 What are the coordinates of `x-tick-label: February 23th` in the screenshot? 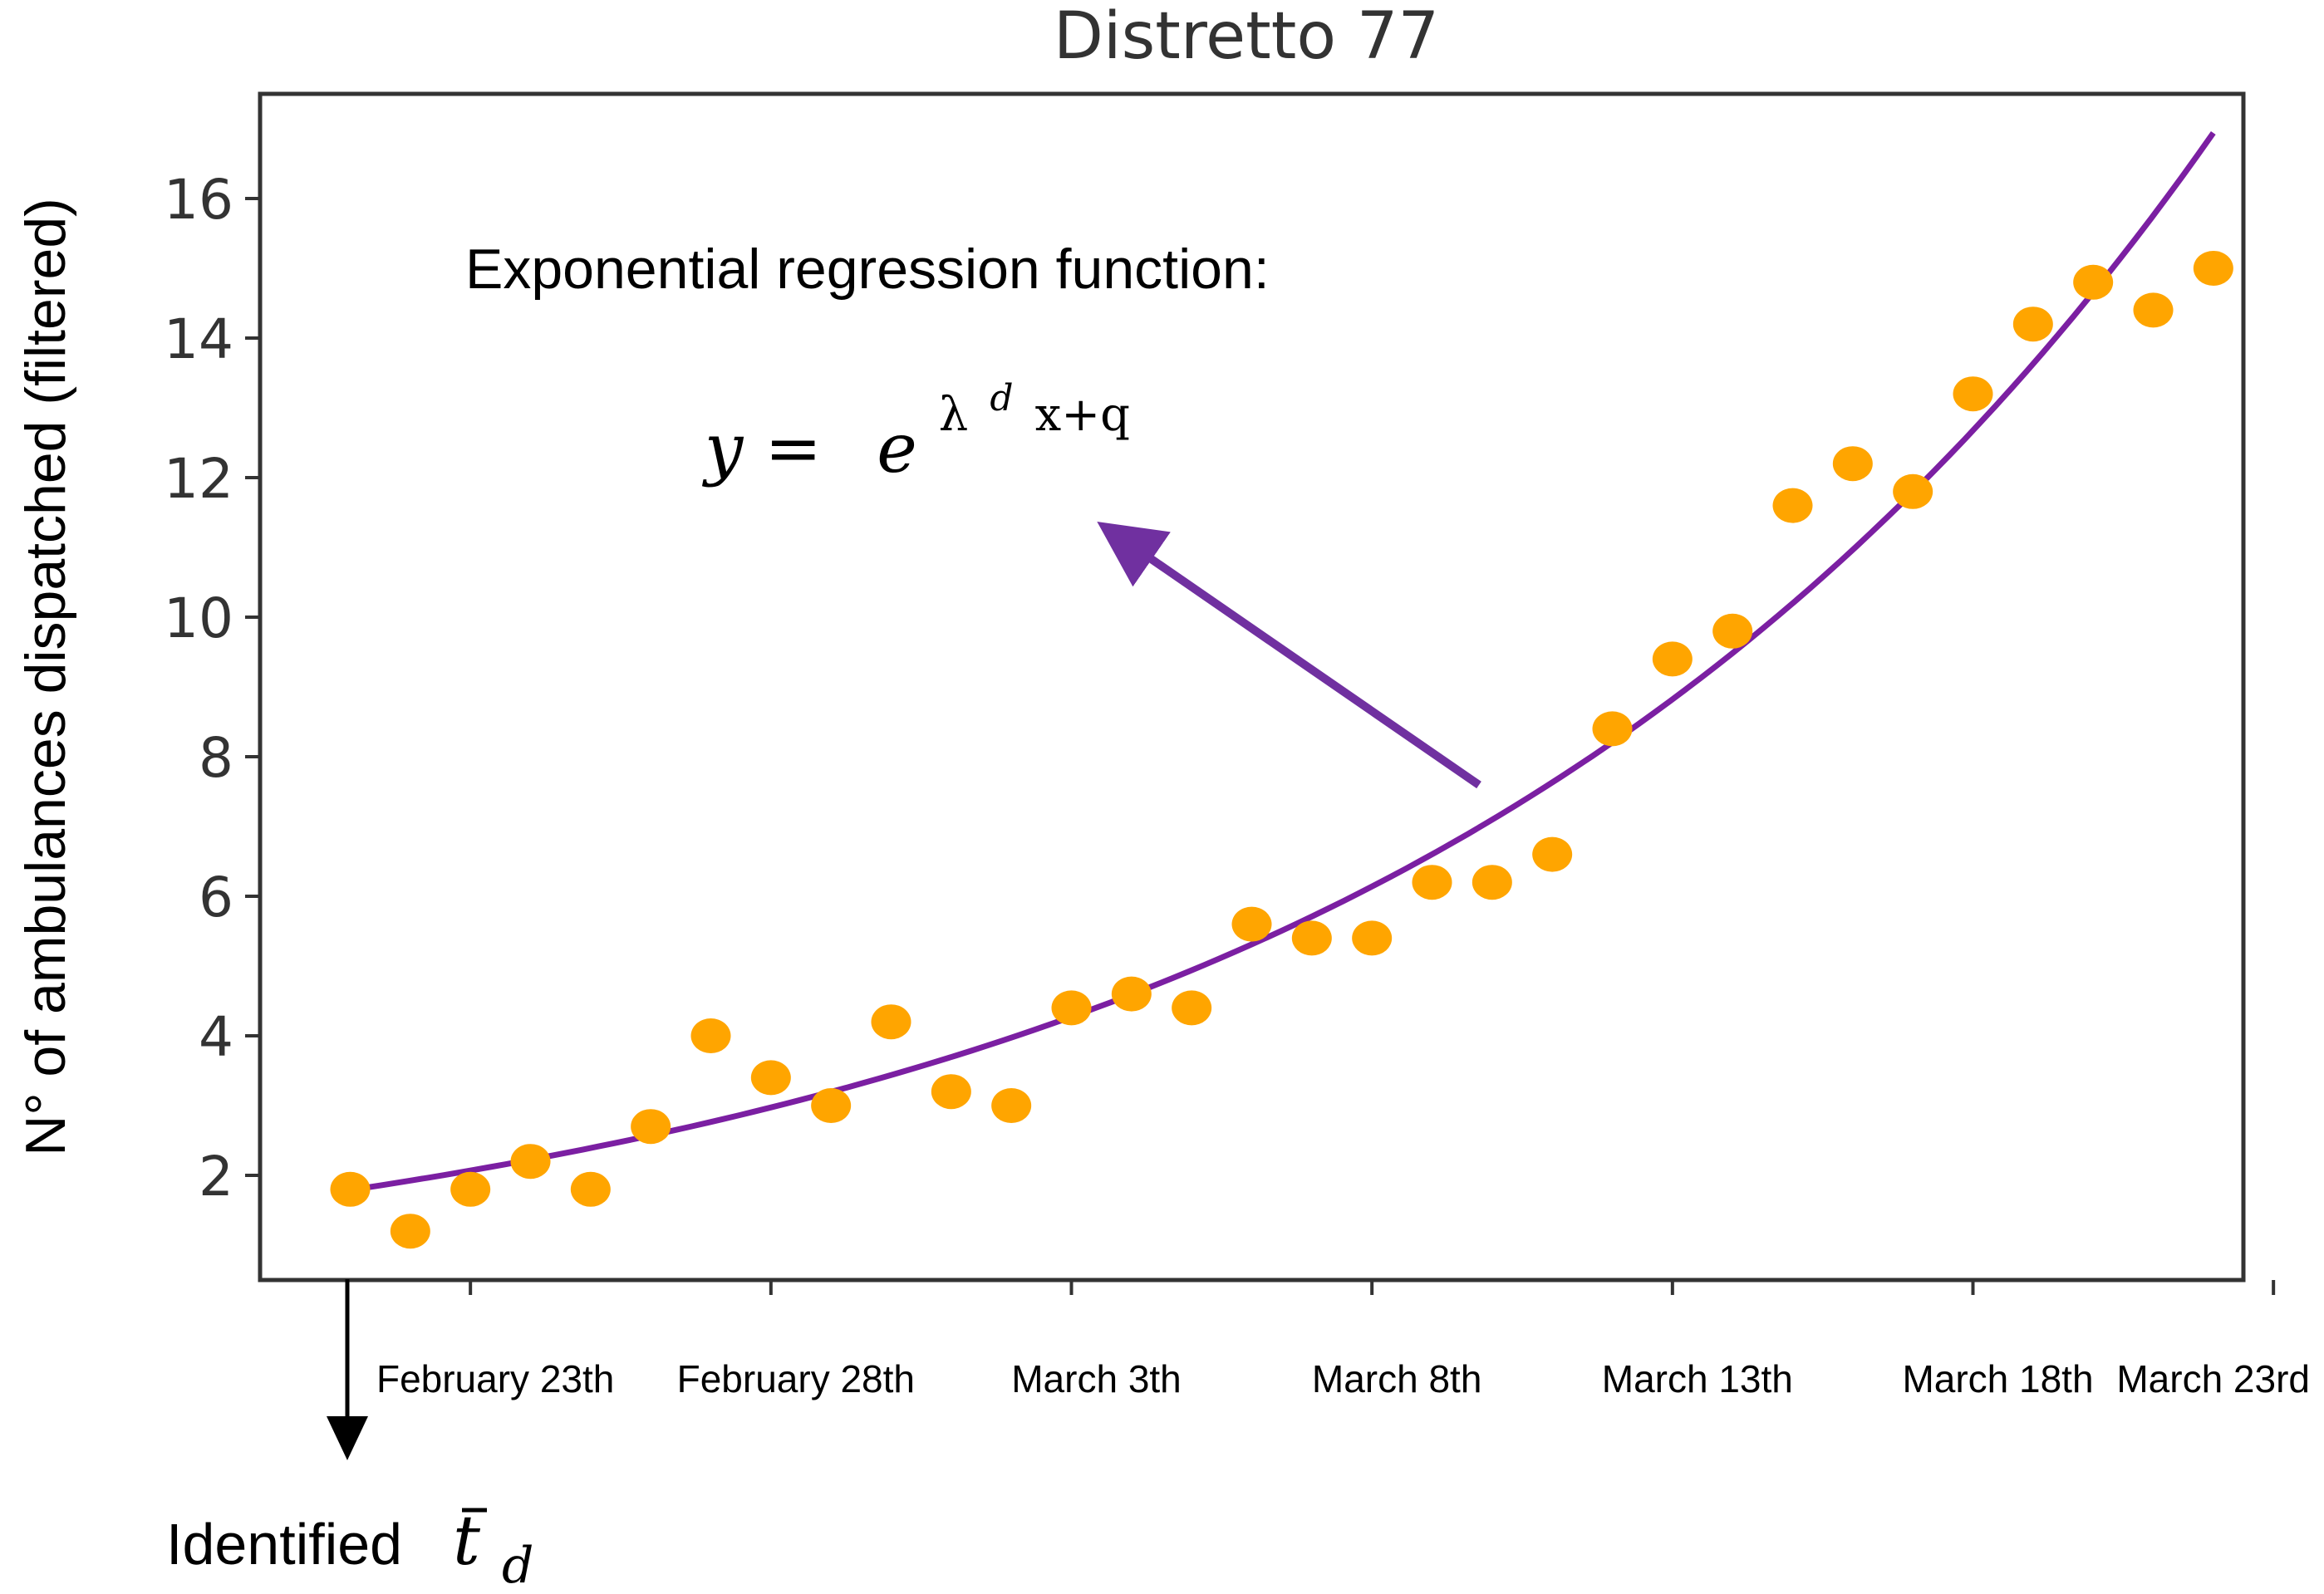 It's located at (495, 1378).